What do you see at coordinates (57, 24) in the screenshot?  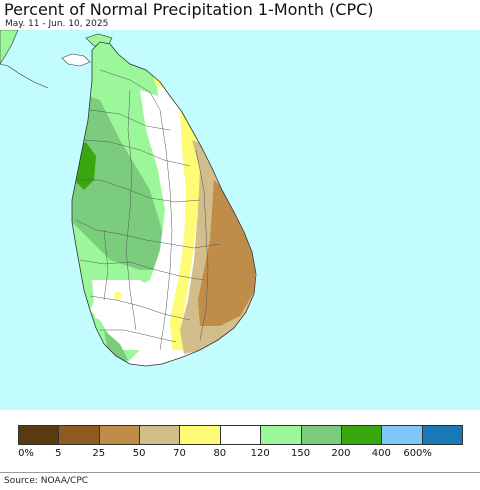 I see `date-range: May. 11 - Jun. 10, 2025` at bounding box center [57, 24].